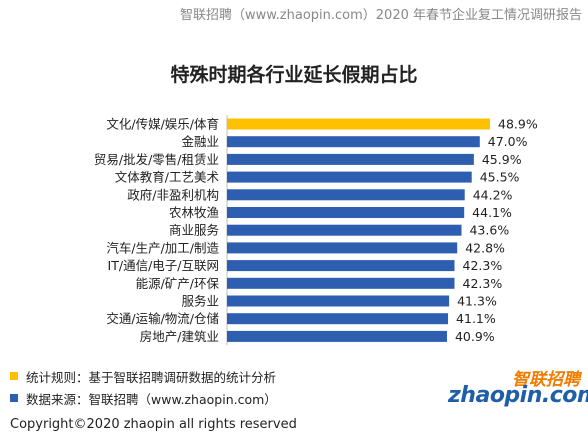  What do you see at coordinates (475, 336) in the screenshot?
I see `value-label: 40.9%` at bounding box center [475, 336].